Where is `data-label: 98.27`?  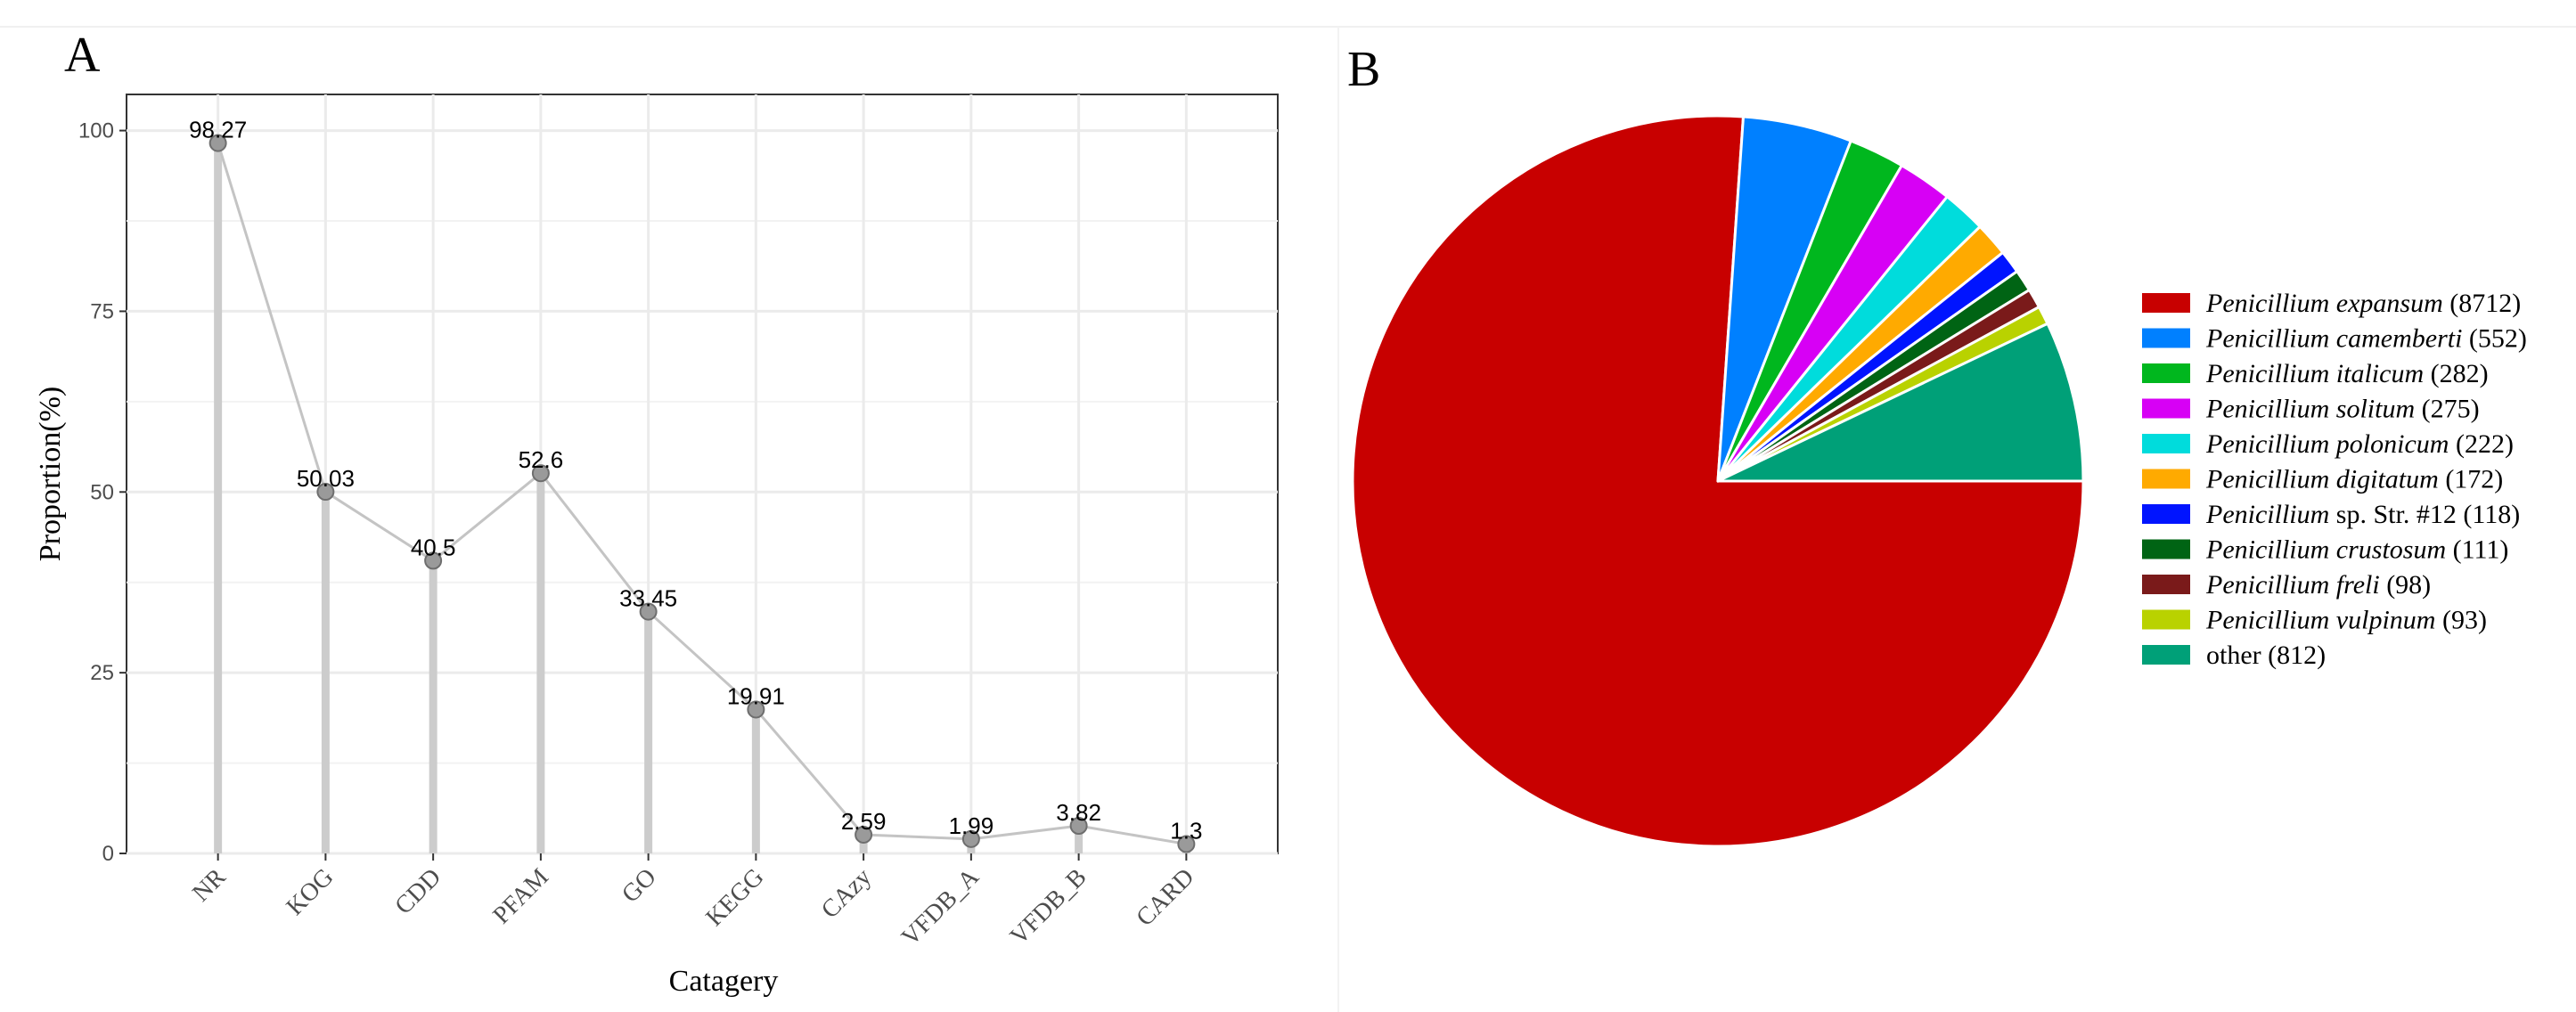
data-label: 98.27 is located at coordinates (218, 130).